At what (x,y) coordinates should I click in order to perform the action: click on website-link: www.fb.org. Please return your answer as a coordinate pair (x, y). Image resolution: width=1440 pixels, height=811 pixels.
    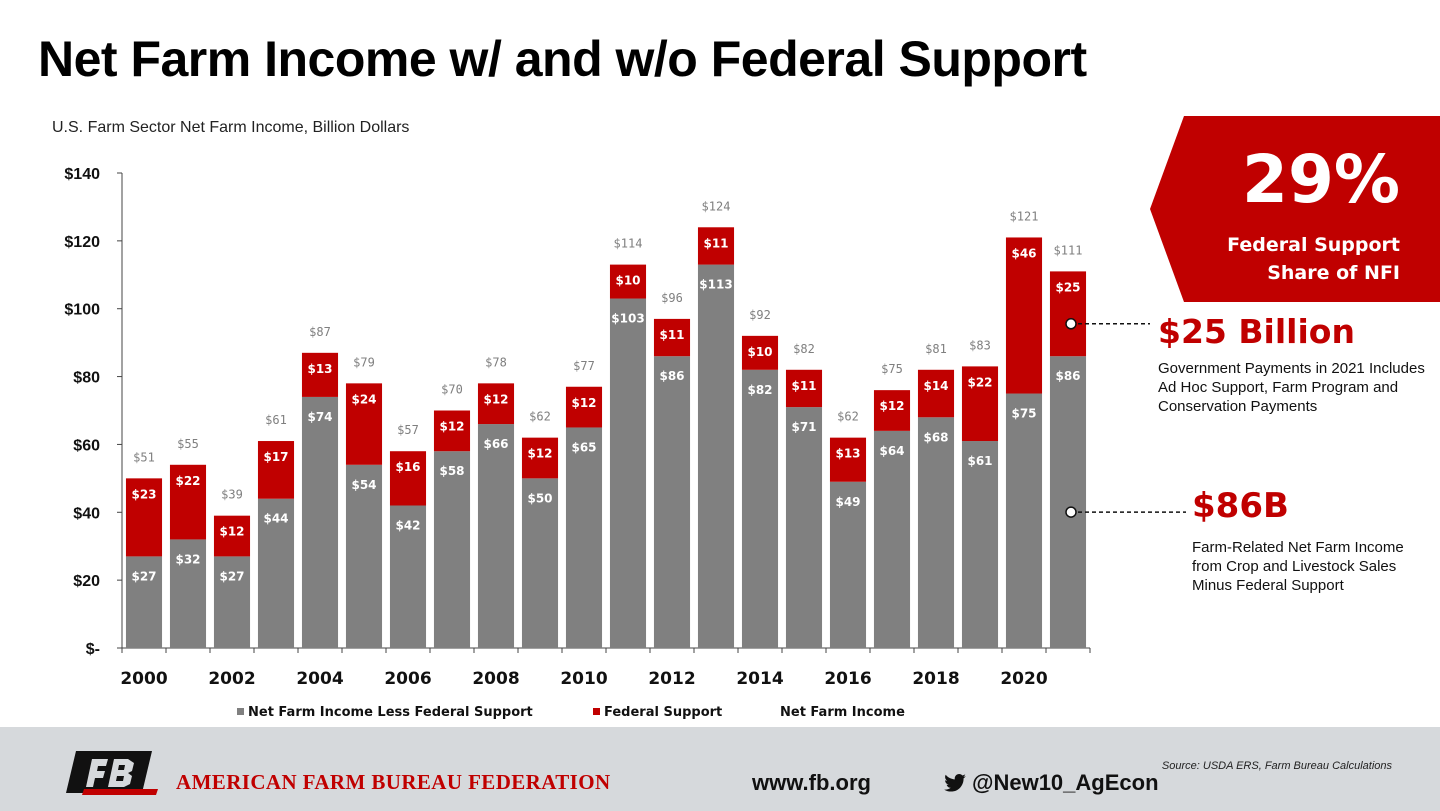
    Looking at the image, I should click on (811, 782).